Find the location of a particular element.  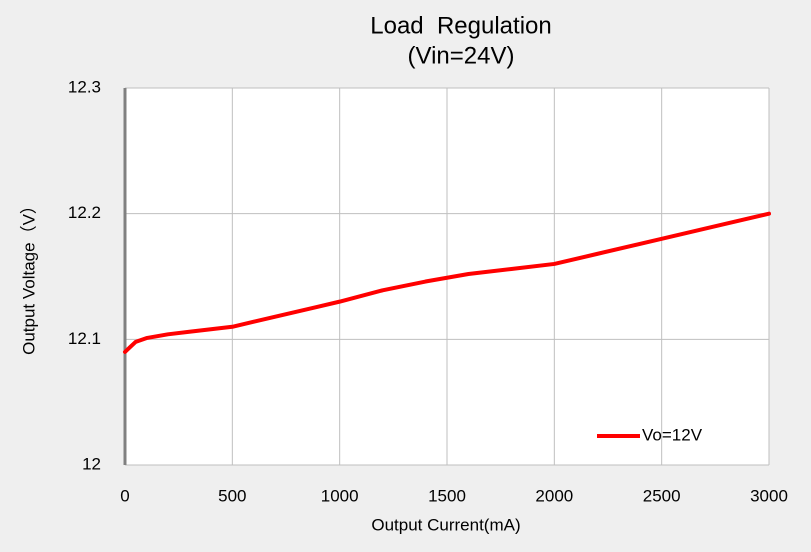

chart-subtitle: (Vin=24V) is located at coordinates (461, 55).